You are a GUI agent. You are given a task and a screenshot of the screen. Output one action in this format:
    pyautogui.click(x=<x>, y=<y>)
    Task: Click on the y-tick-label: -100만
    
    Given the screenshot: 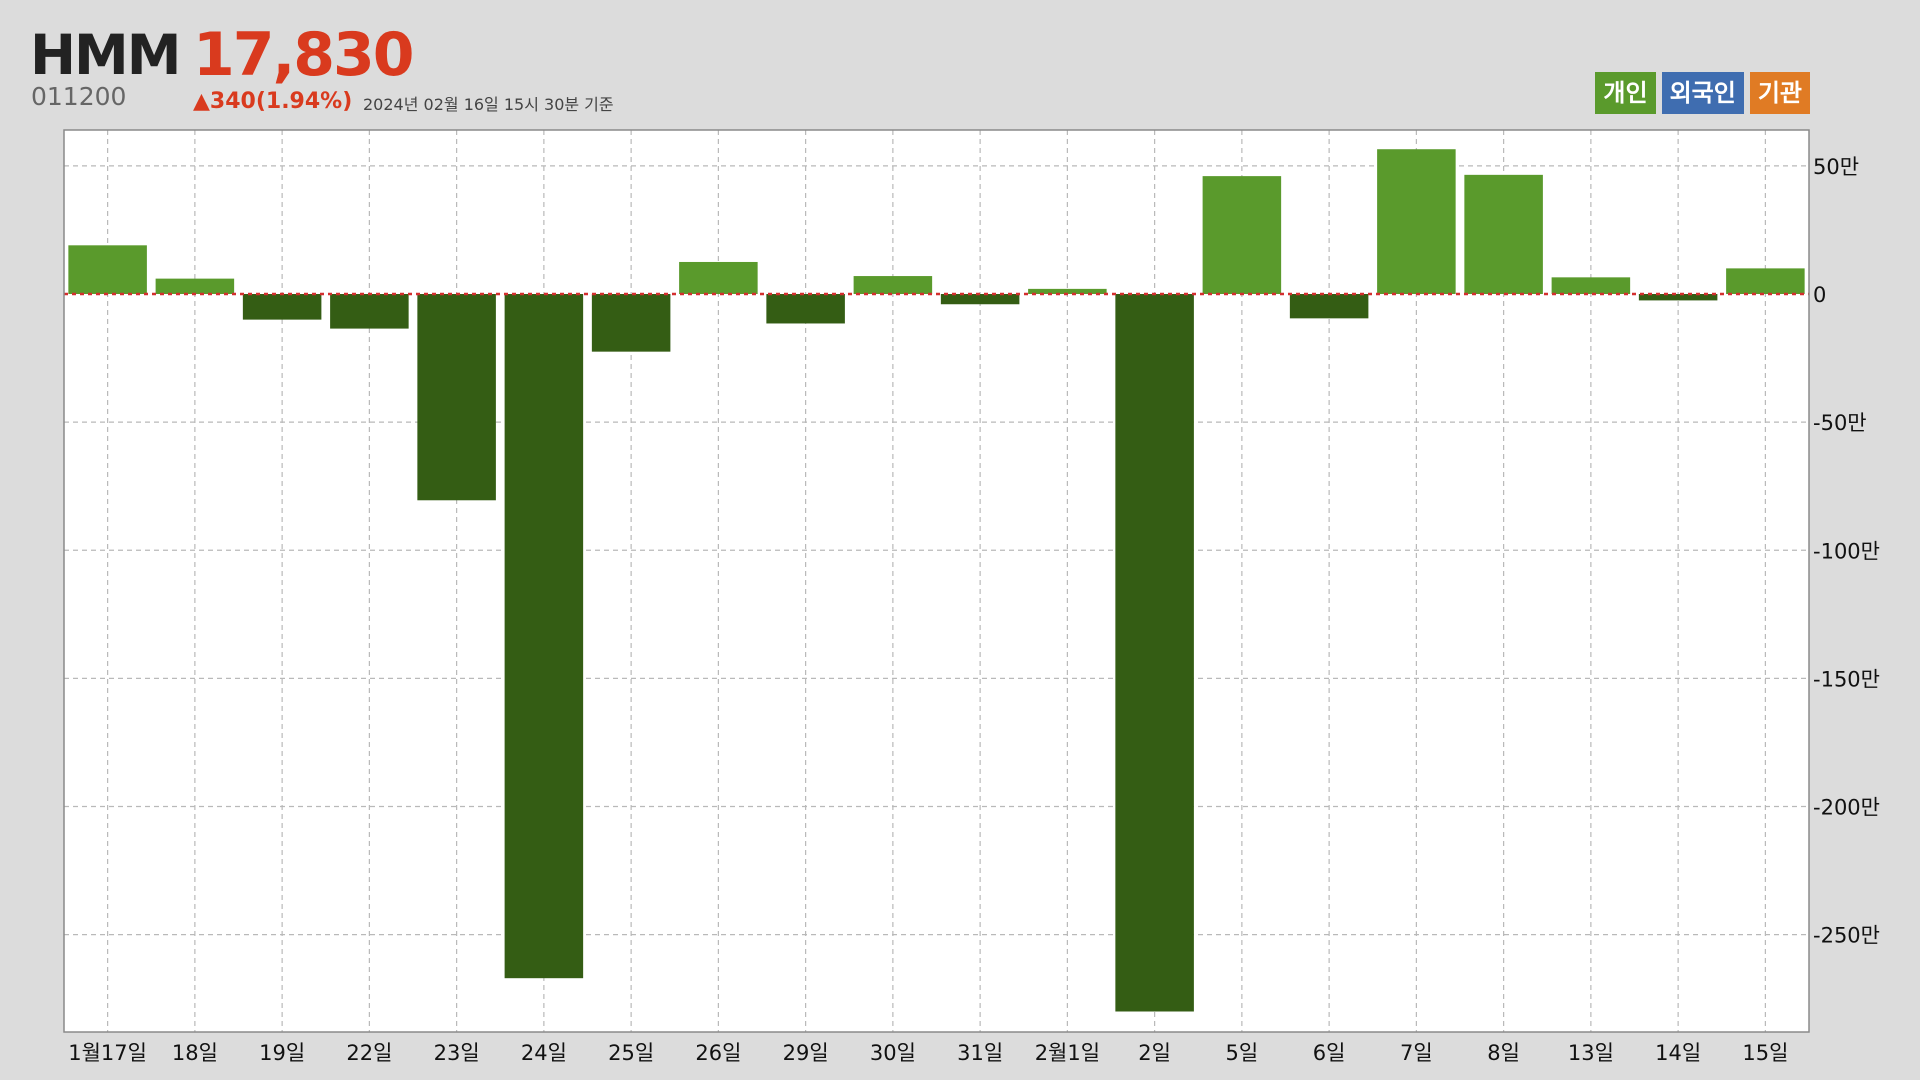 What is the action you would take?
    pyautogui.click(x=1846, y=551)
    